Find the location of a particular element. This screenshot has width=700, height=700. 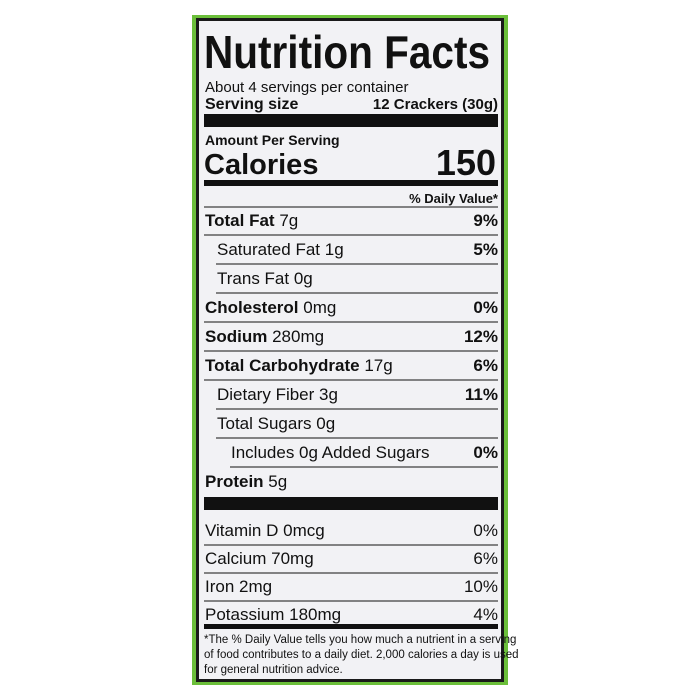

nutrient-name: Trans Fat is located at coordinates (253, 278).